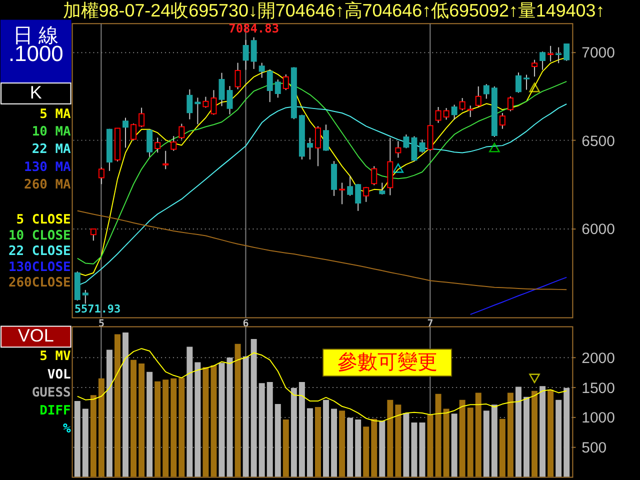 This screenshot has height=480, width=640. Describe the element at coordinates (39, 283) in the screenshot. I see `text: 260CLOSE` at that location.